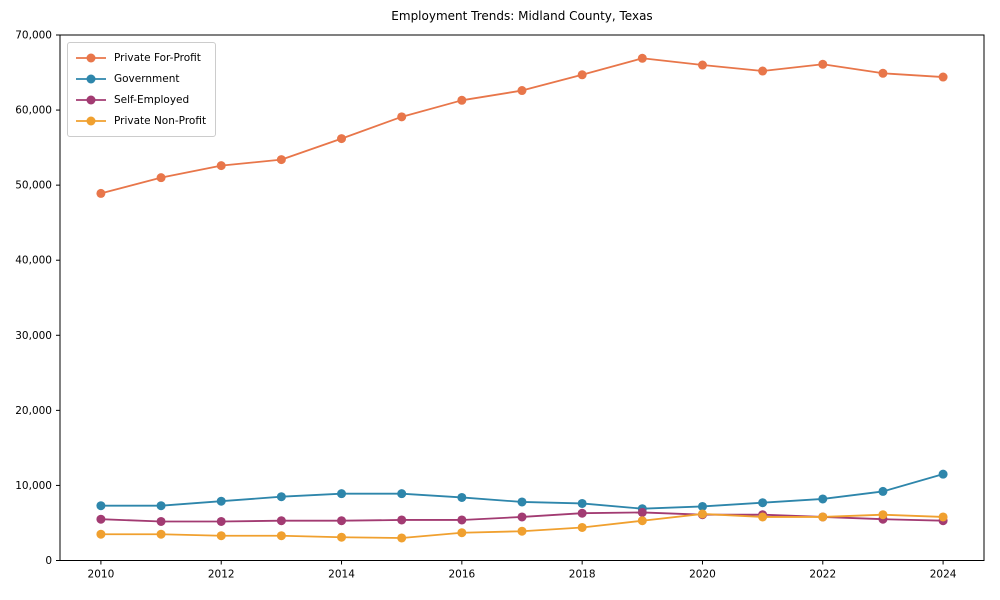  I want to click on x-axis-tick-label: 2016, so click(461, 575).